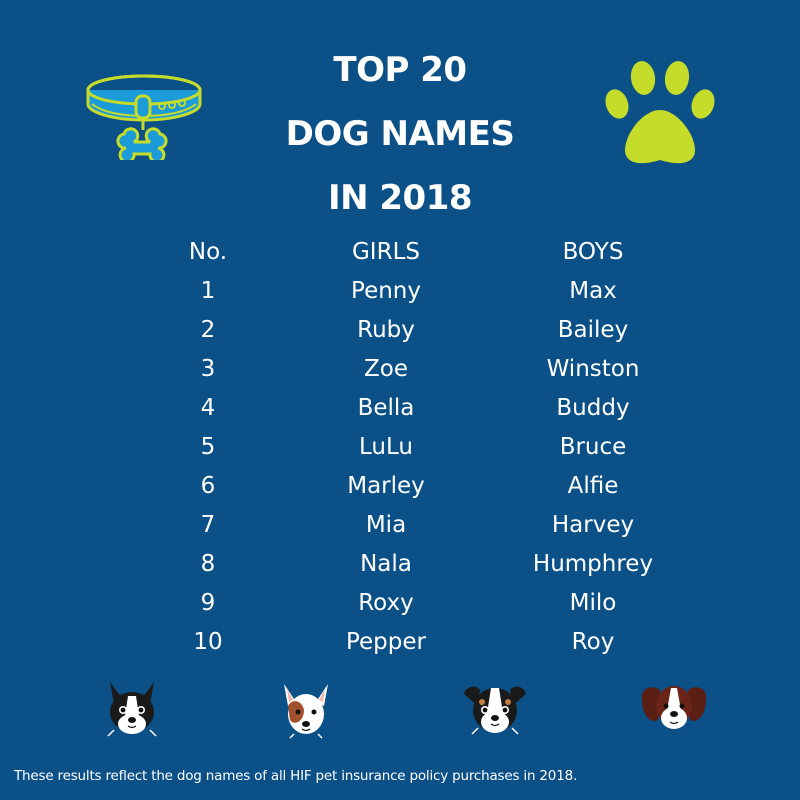 The height and width of the screenshot is (800, 800). Describe the element at coordinates (386, 602) in the screenshot. I see `girl-name-cell: Roxy` at that location.